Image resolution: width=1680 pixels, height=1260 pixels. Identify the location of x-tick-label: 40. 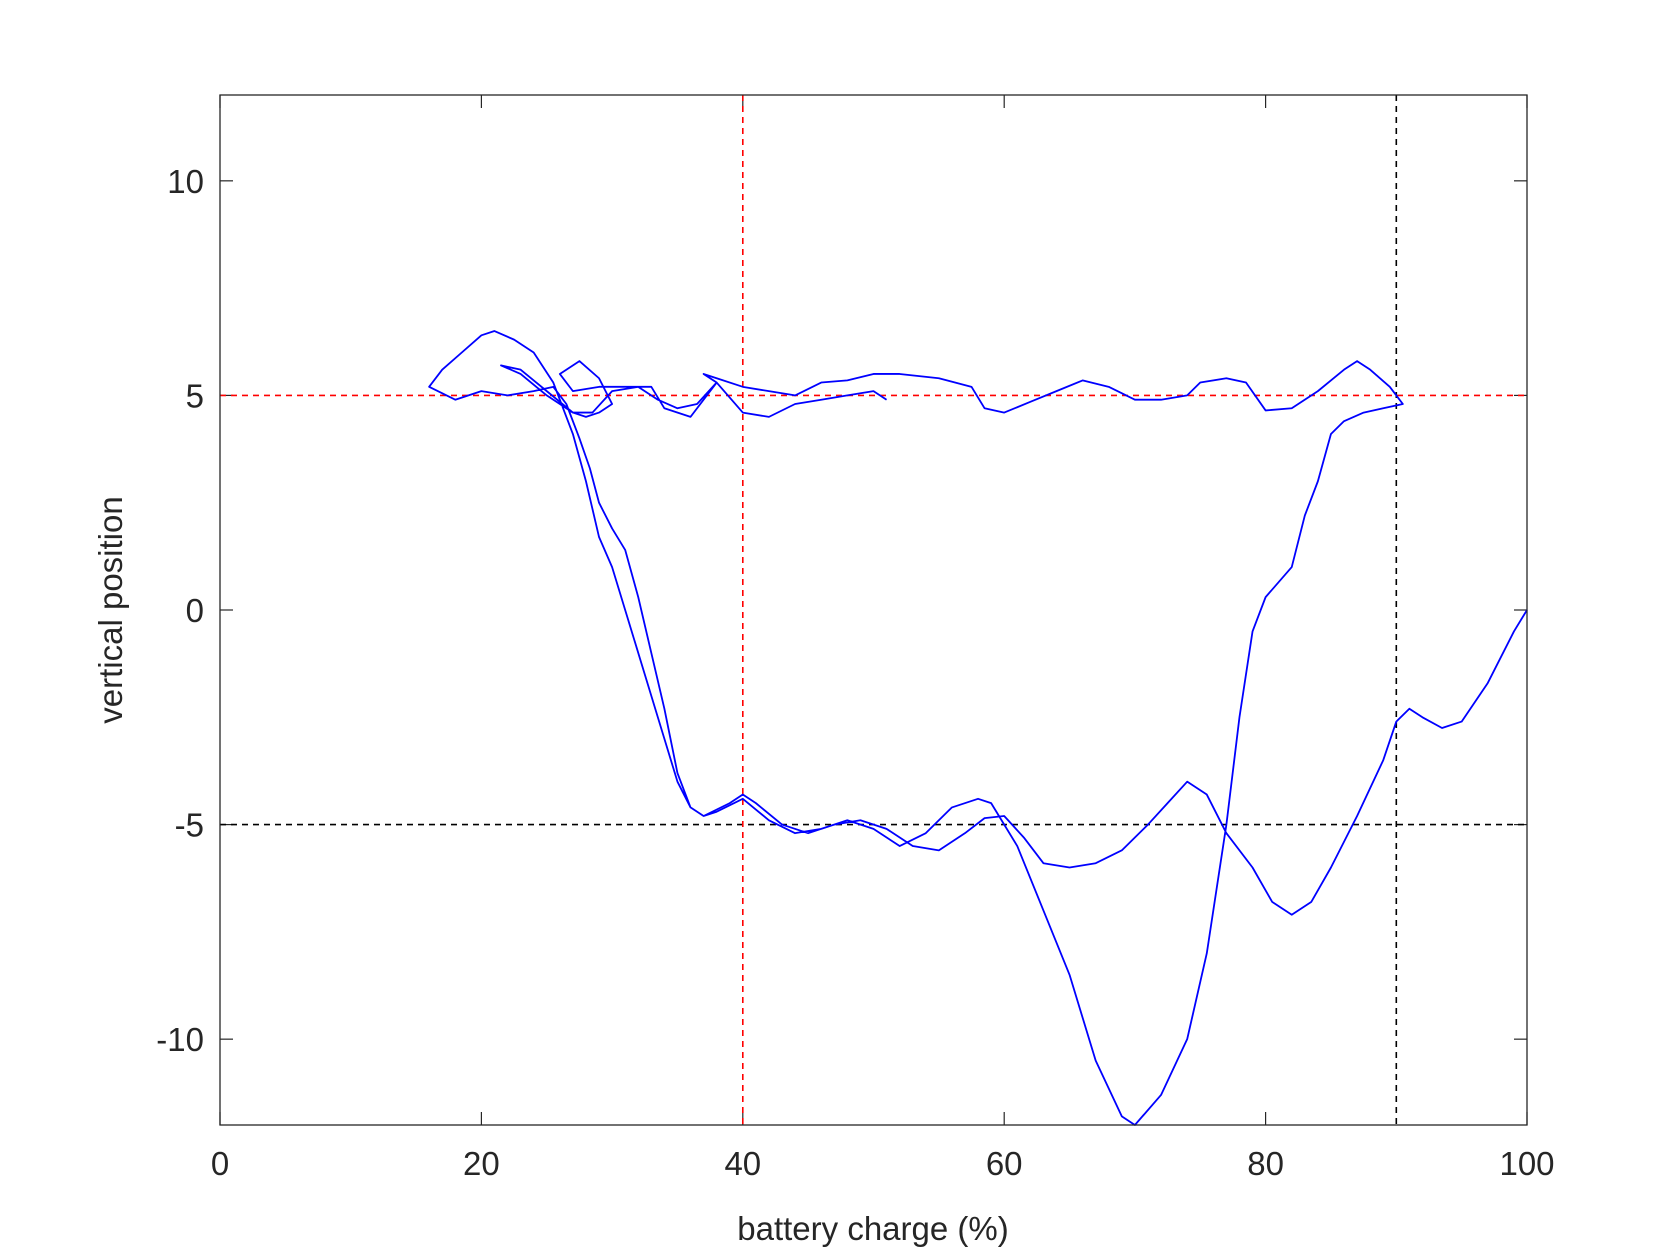
(742, 1163).